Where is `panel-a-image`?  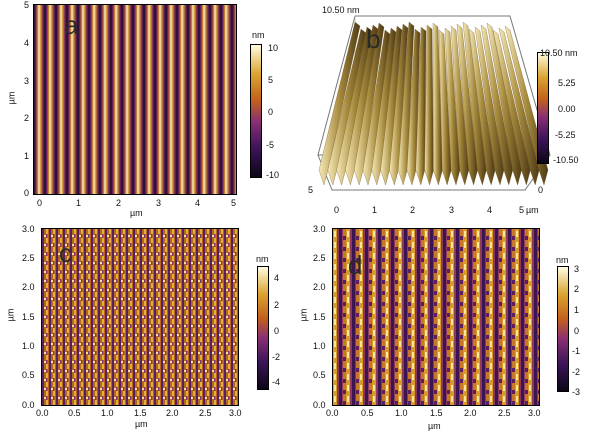 panel-a-image is located at coordinates (135, 99).